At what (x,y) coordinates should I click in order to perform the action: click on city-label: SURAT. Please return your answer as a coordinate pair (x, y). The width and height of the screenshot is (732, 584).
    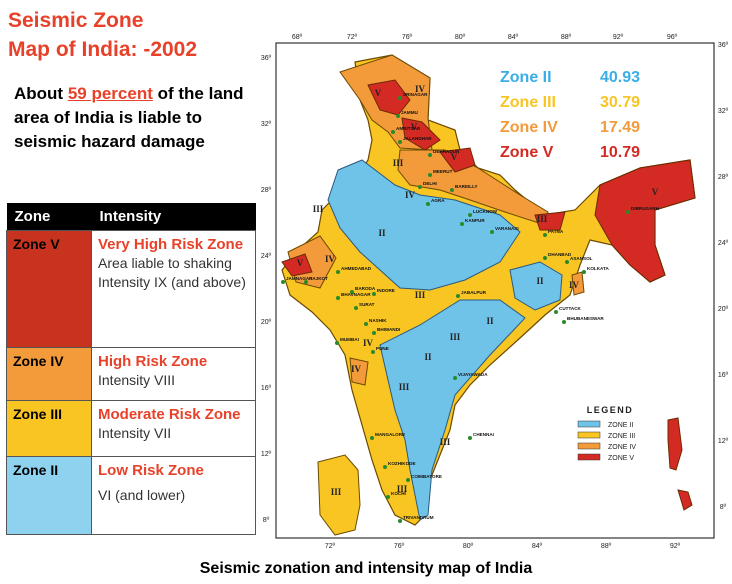
    Looking at the image, I should click on (367, 304).